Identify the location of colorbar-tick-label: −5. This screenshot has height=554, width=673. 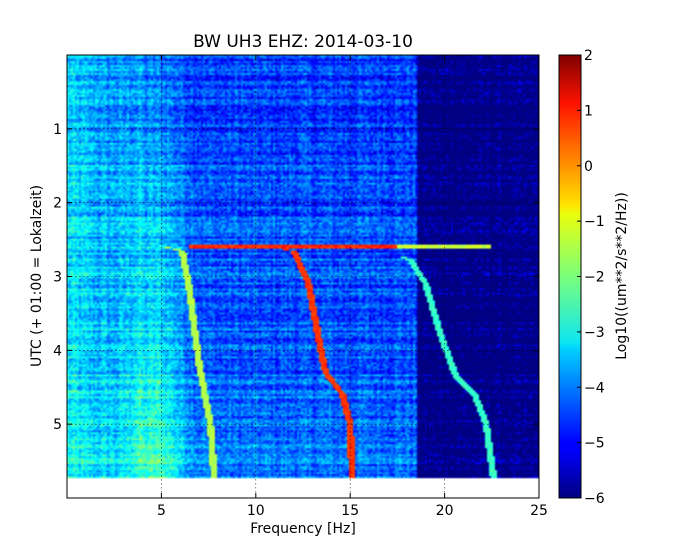
(594, 444).